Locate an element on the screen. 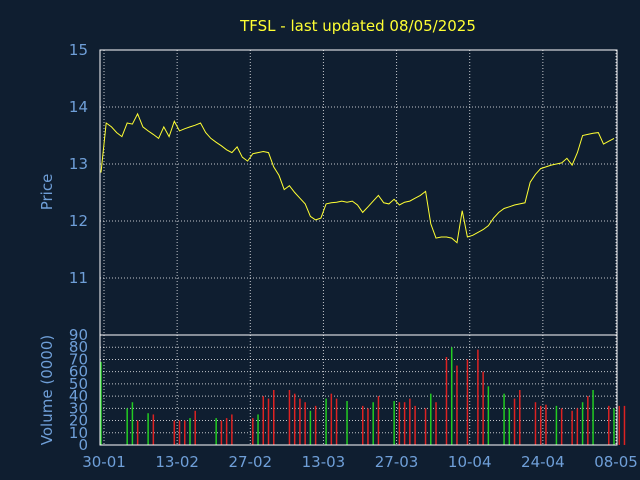 This screenshot has height=480, width=640. price-axis-label: Price is located at coordinates (47, 192).